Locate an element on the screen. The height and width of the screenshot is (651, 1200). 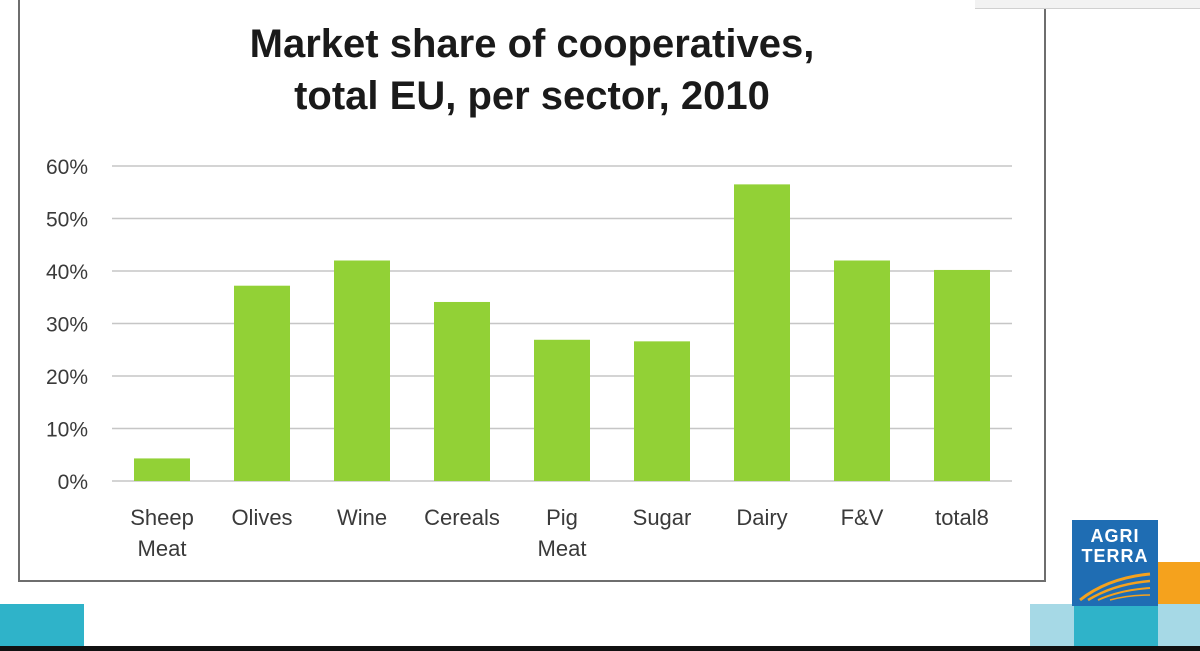
x-tick-label: Cereals is located at coordinates (462, 517).